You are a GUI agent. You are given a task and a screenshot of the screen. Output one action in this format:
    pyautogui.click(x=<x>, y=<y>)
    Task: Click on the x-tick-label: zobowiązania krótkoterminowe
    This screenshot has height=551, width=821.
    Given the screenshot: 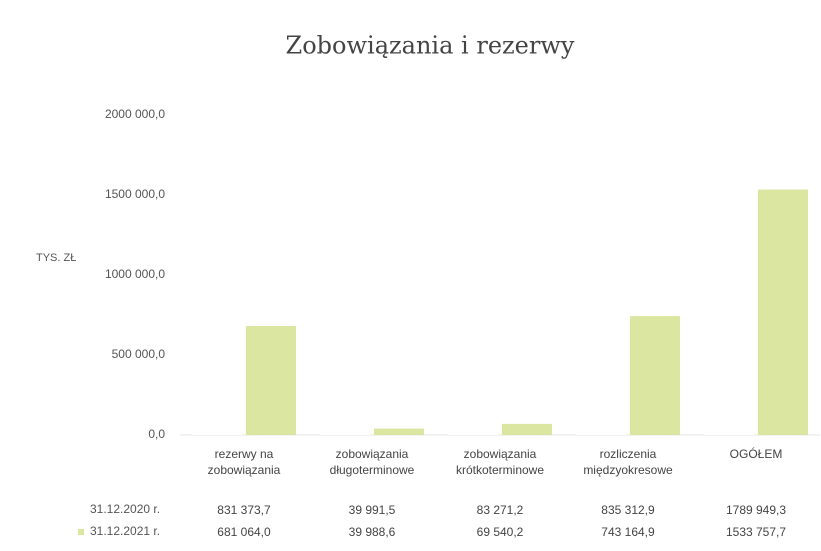 What is the action you would take?
    pyautogui.click(x=500, y=462)
    